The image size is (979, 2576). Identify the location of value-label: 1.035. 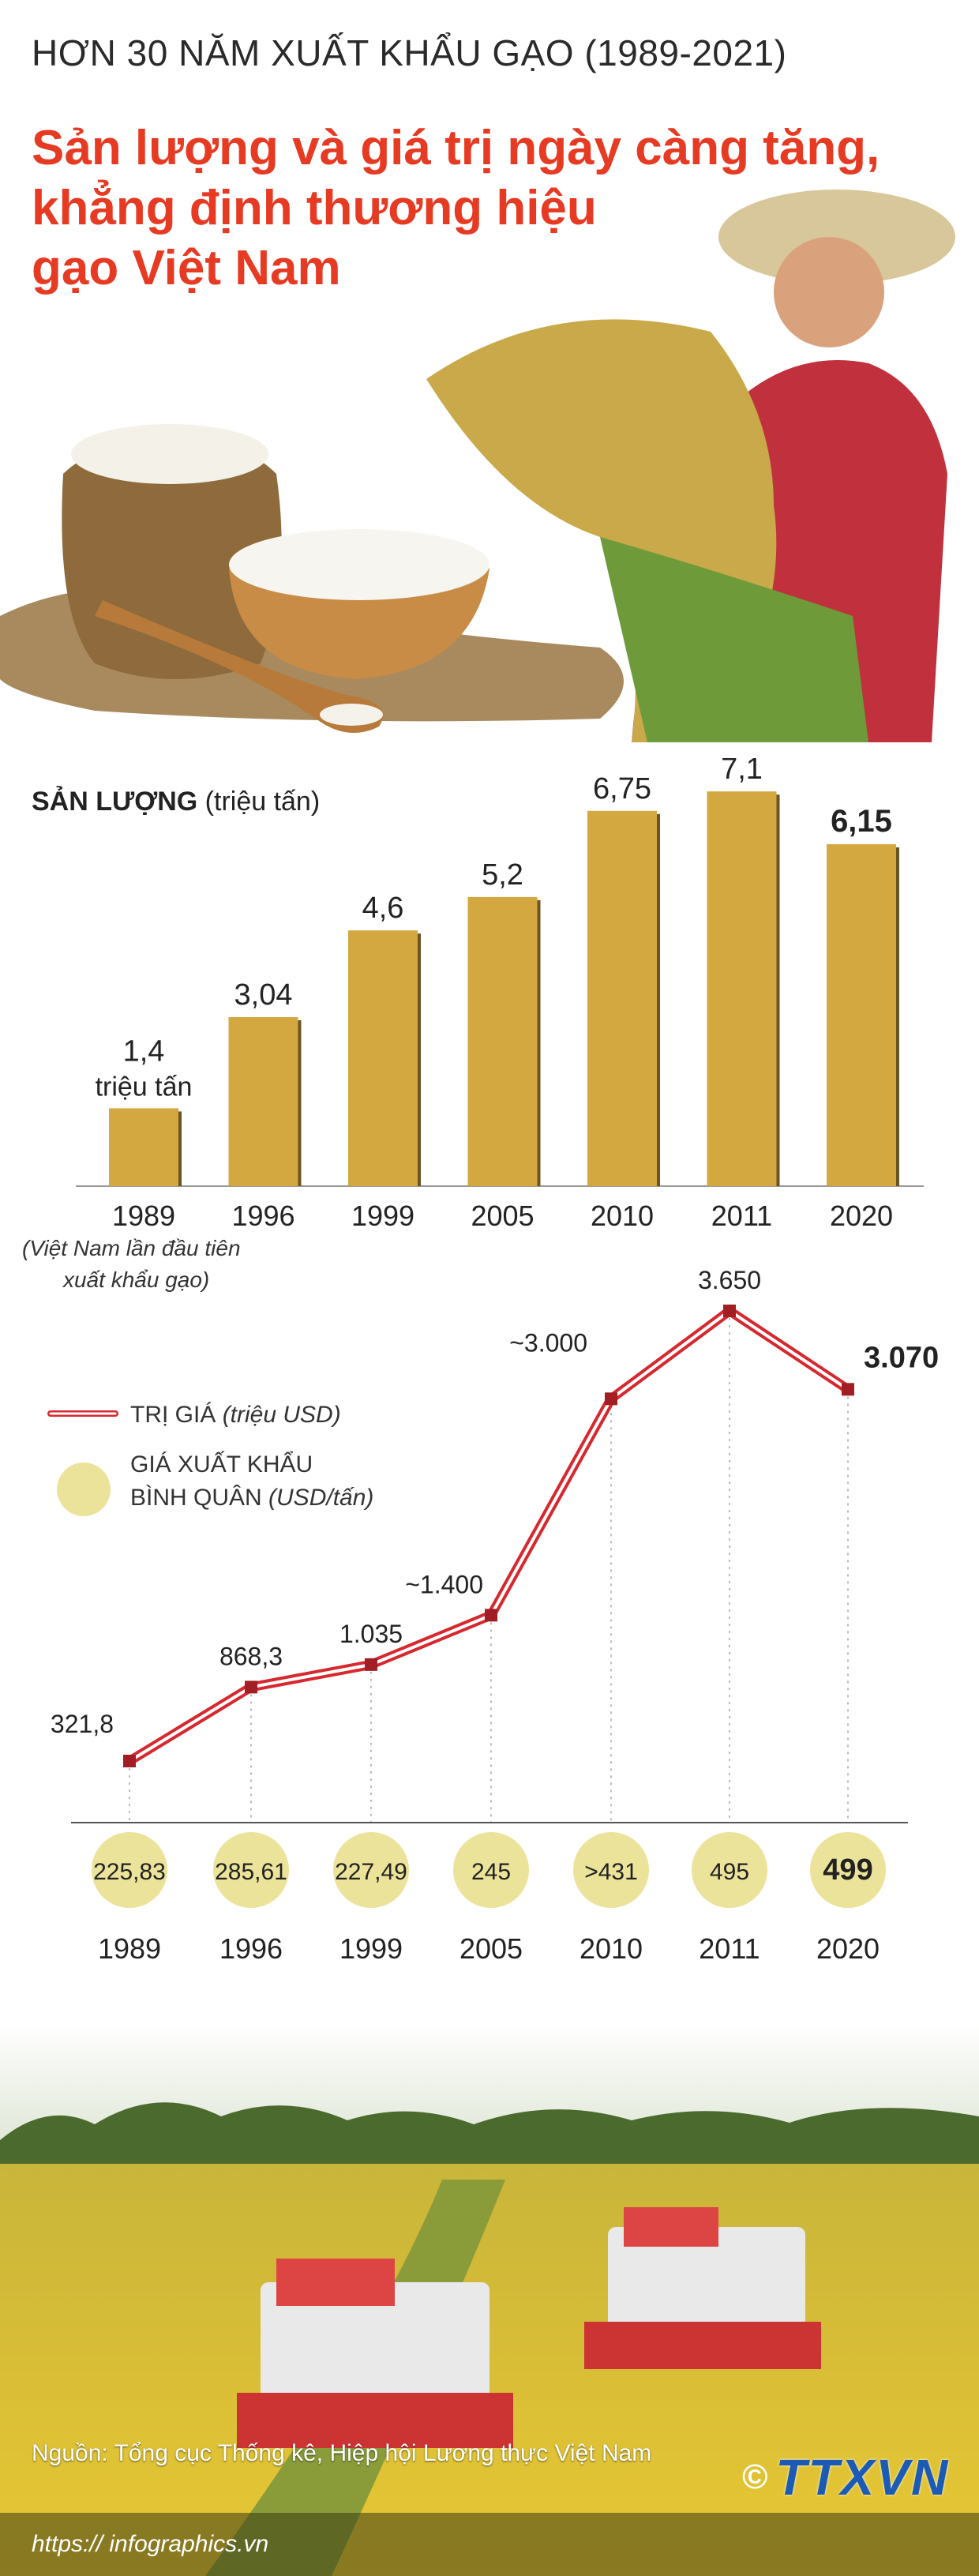
(371, 1634).